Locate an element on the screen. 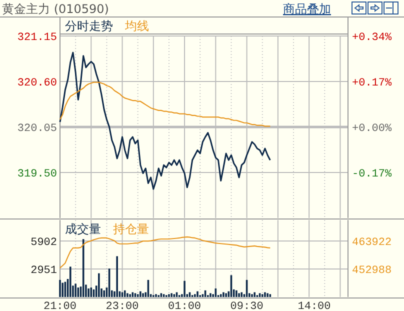 The height and width of the screenshot is (311, 404). y2-tick-label: +0.34% is located at coordinates (372, 38).